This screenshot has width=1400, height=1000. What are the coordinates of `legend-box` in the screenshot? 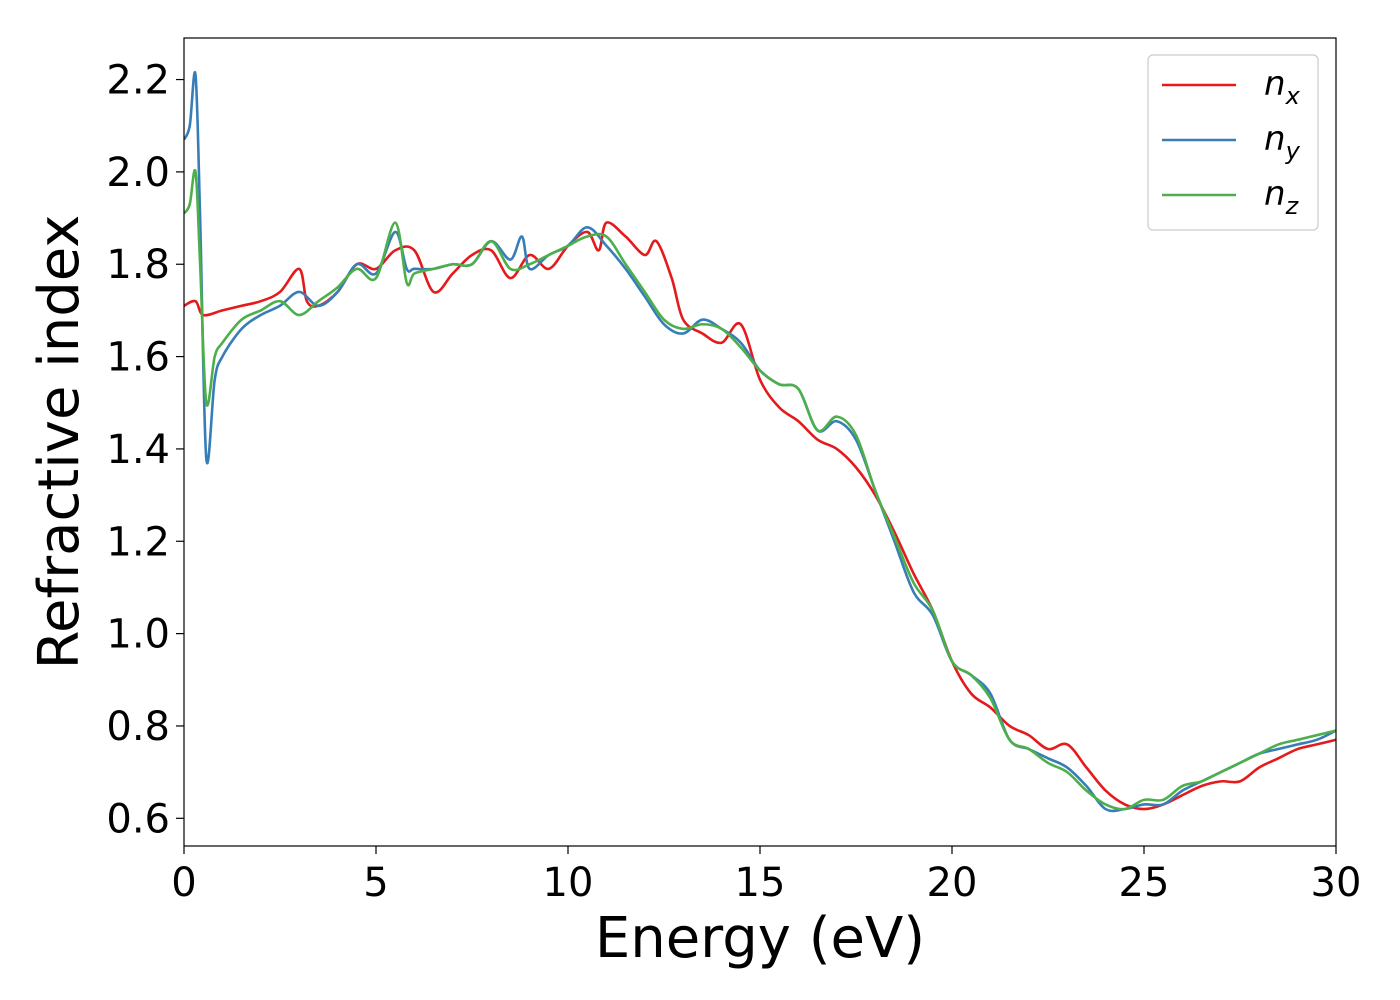 It's located at (1233, 142).